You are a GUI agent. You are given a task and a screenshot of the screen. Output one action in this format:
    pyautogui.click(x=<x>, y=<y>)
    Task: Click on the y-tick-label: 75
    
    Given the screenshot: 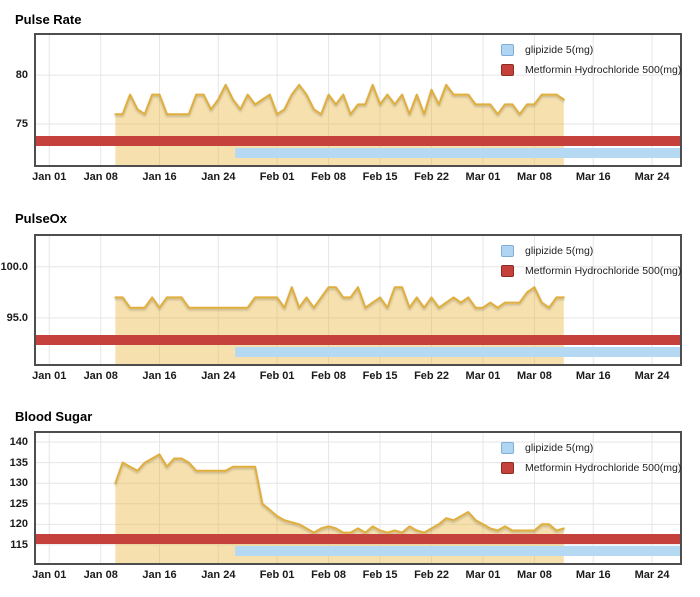 What is the action you would take?
    pyautogui.click(x=21, y=123)
    